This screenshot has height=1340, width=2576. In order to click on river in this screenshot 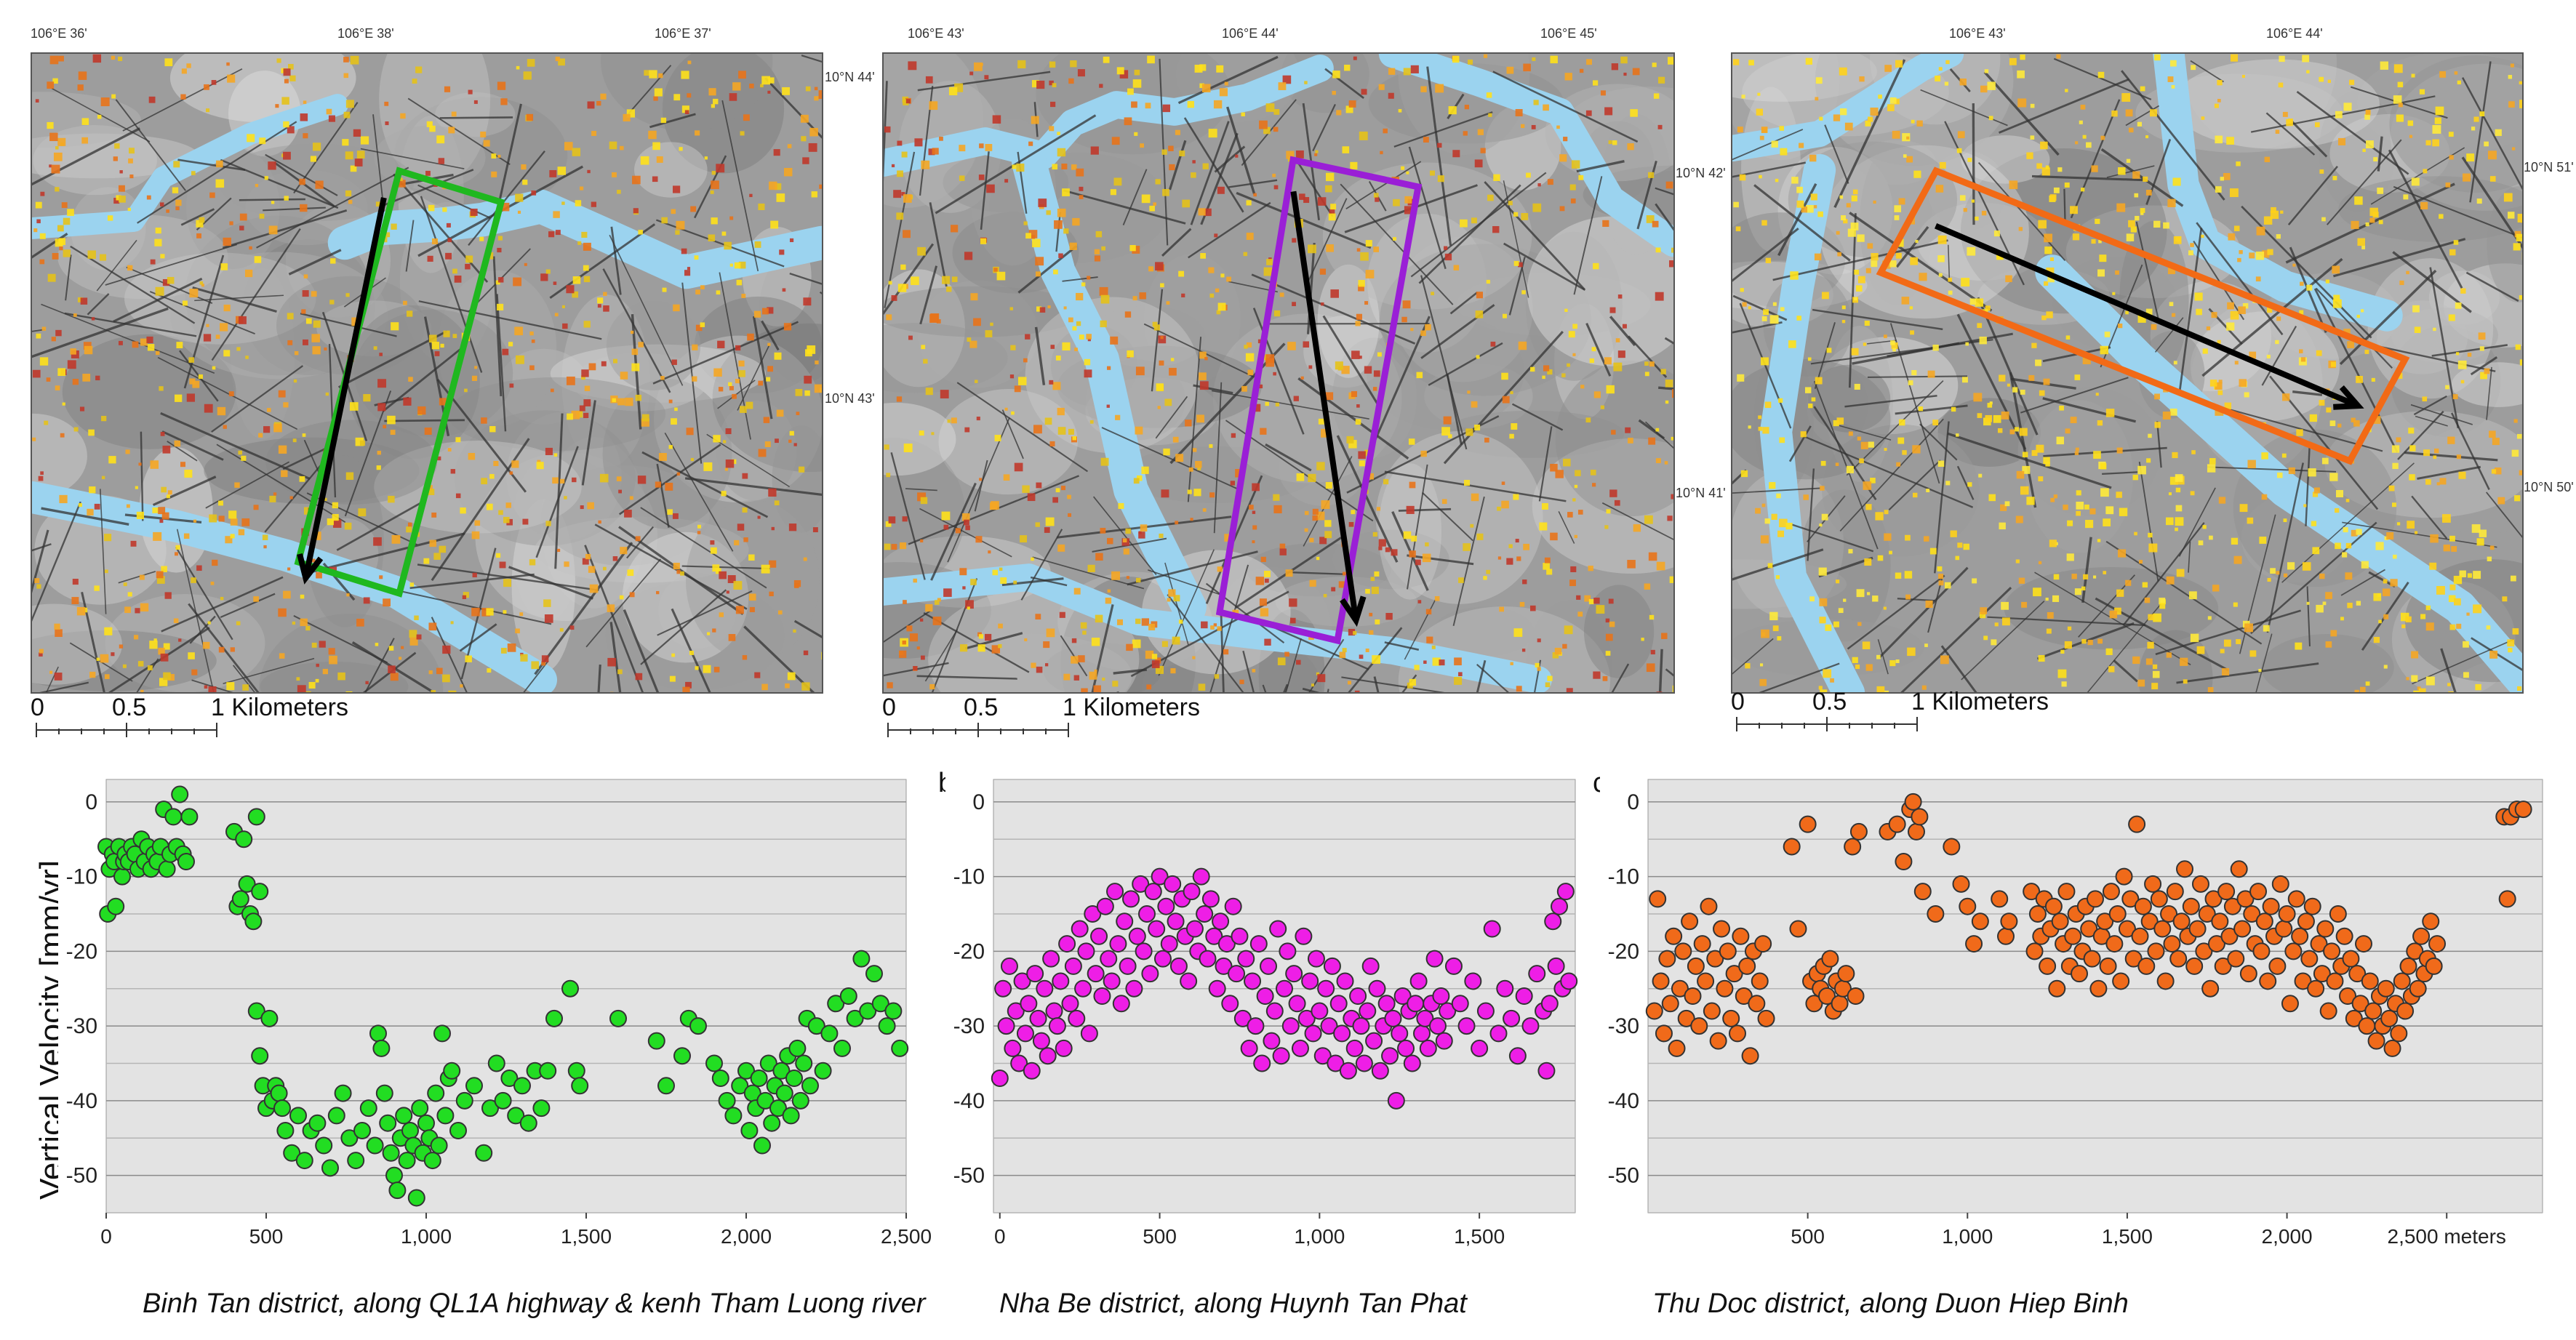, I will do `click(190, 166)`.